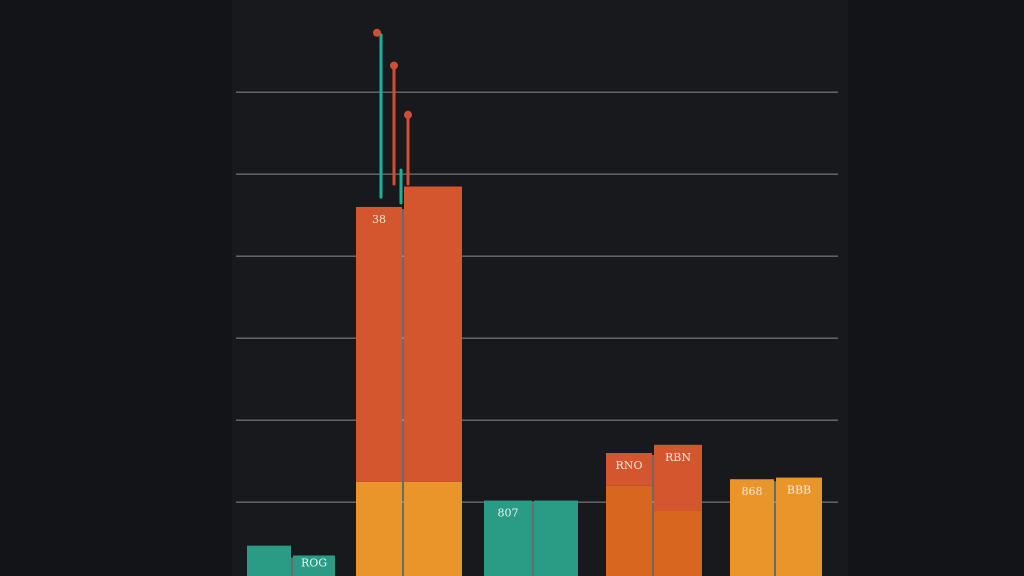 This screenshot has height=576, width=1024. Describe the element at coordinates (799, 490) in the screenshot. I see `bar-label-4-1: BBB` at that location.